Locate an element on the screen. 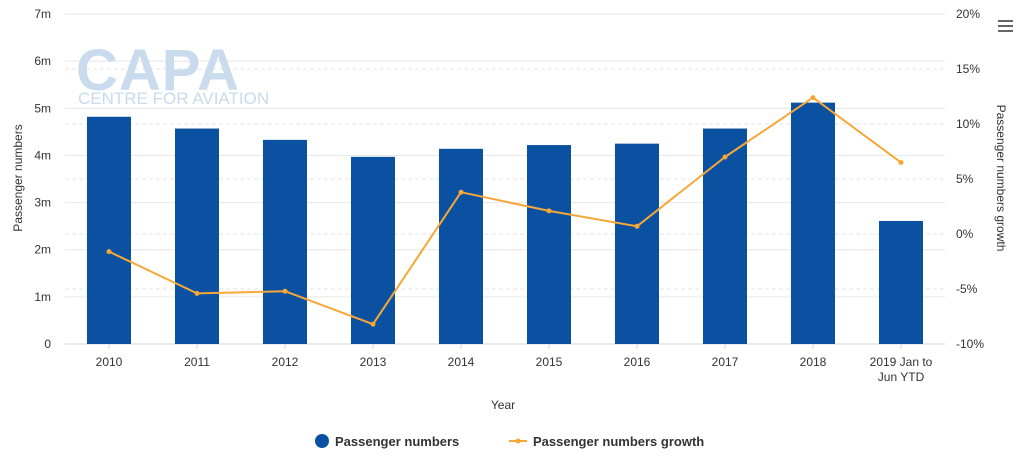  x-tick-label: 2013 is located at coordinates (373, 362).